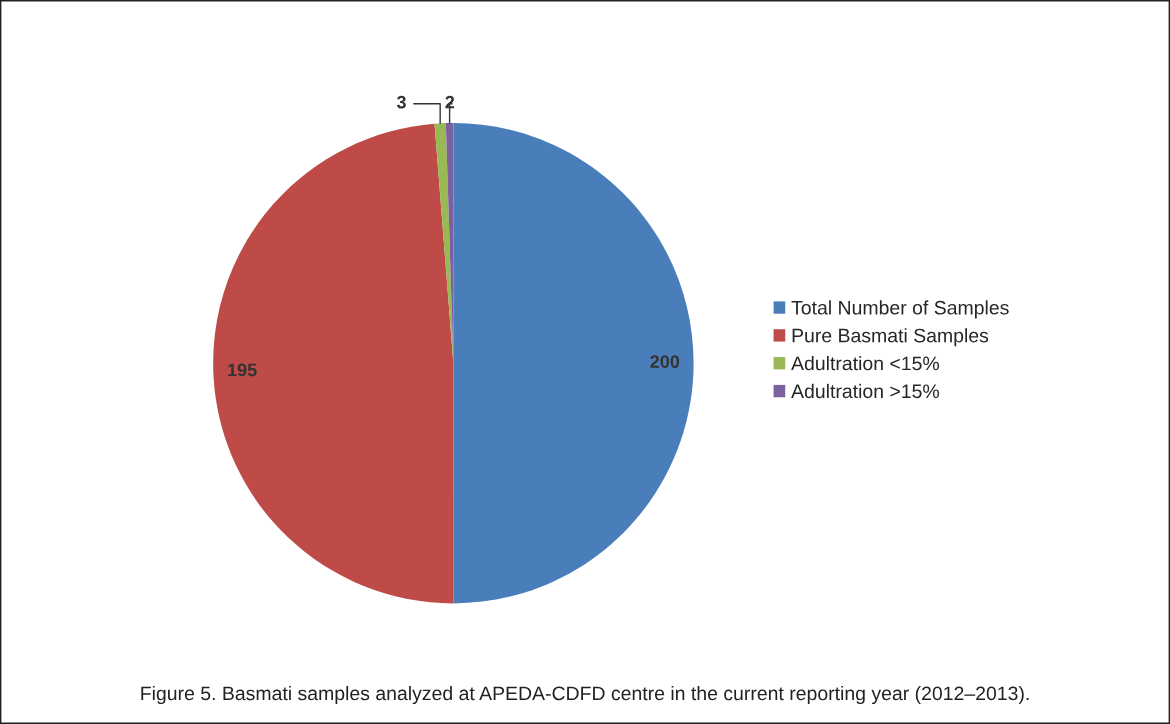 This screenshot has width=1170, height=724. I want to click on legend-label: Adultration >15%, so click(865, 391).